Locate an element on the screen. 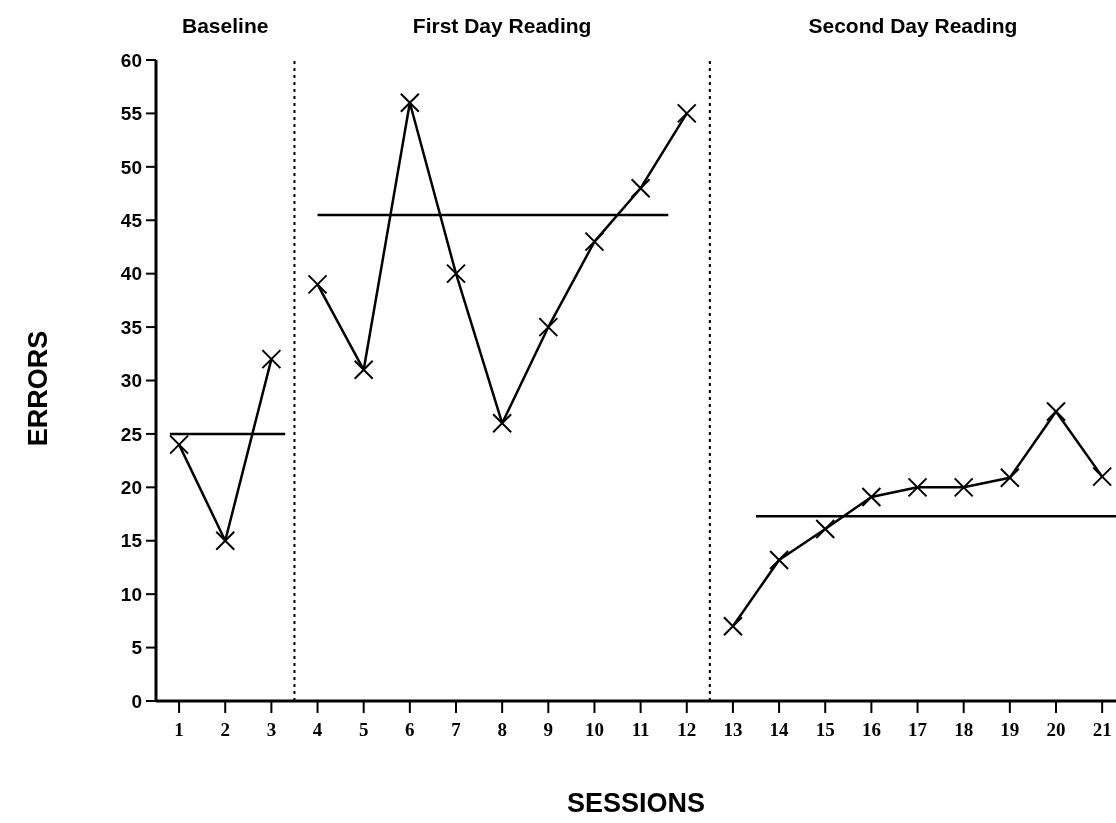 This screenshot has width=1116, height=823. y-tick-label: 55 is located at coordinates (131, 114).